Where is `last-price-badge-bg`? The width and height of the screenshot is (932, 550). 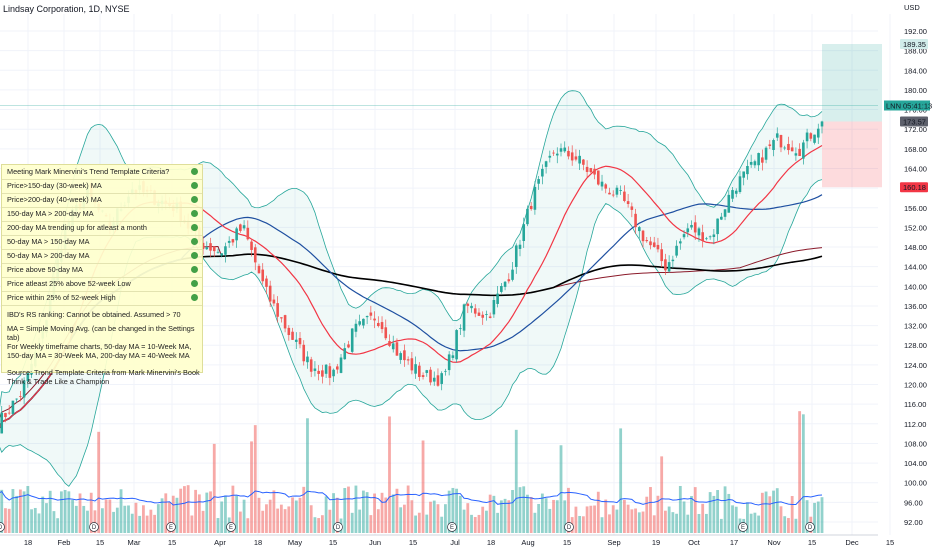 last-price-badge-bg is located at coordinates (907, 105).